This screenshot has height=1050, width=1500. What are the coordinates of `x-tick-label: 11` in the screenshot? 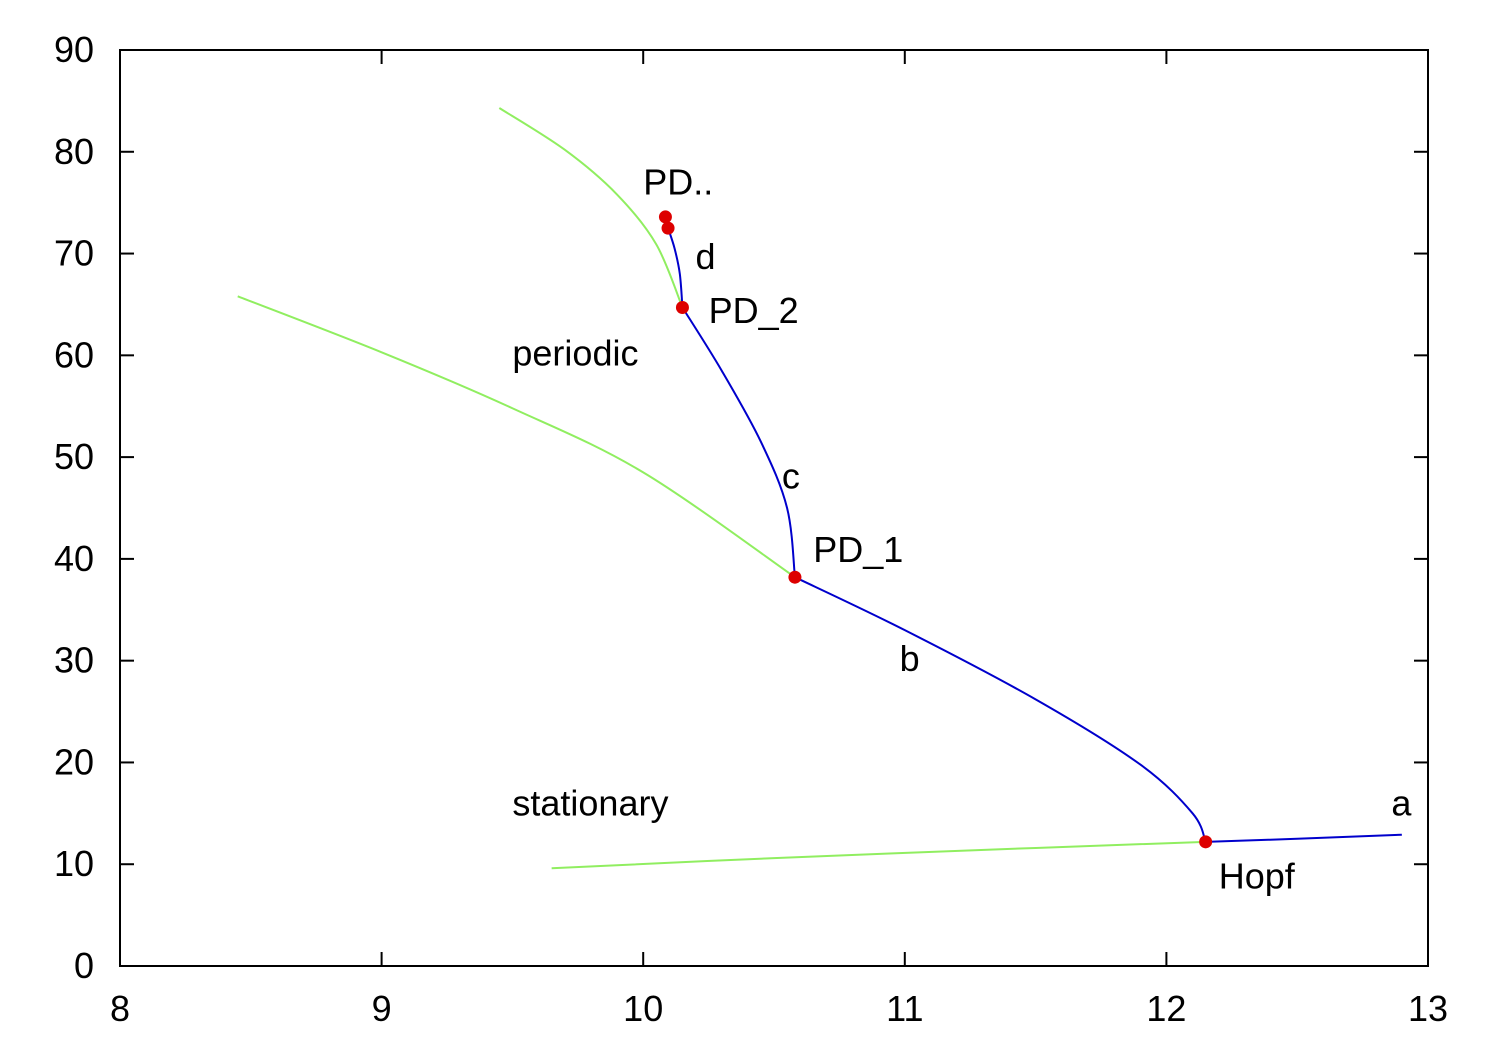 It's located at (904, 1008).